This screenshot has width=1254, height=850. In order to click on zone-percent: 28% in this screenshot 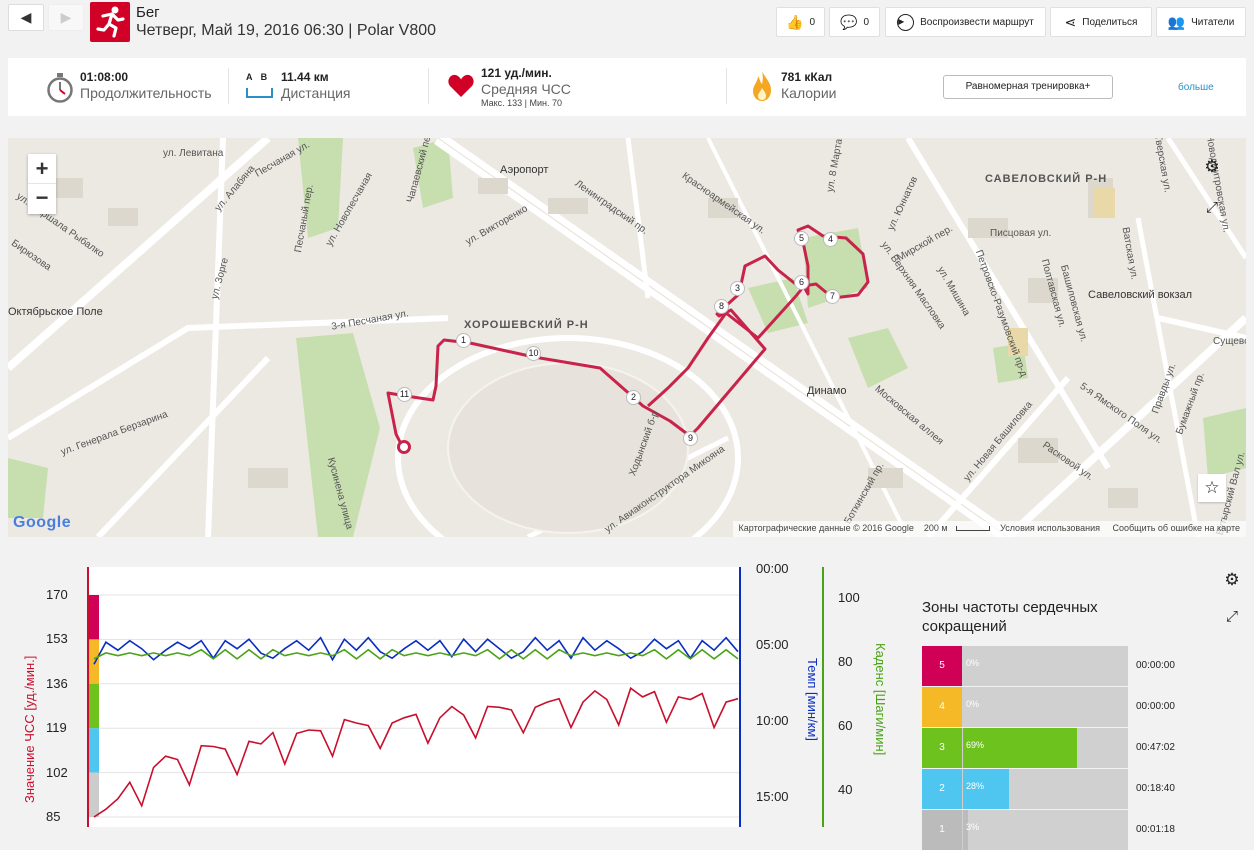, I will do `click(975, 786)`.